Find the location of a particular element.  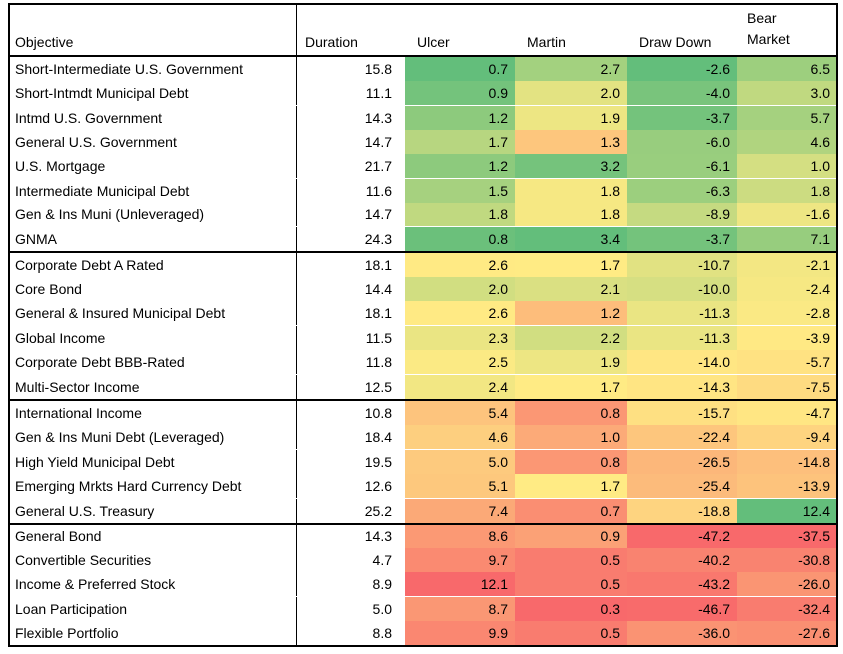

cell-ulcer: 12.1 is located at coordinates (460, 584).